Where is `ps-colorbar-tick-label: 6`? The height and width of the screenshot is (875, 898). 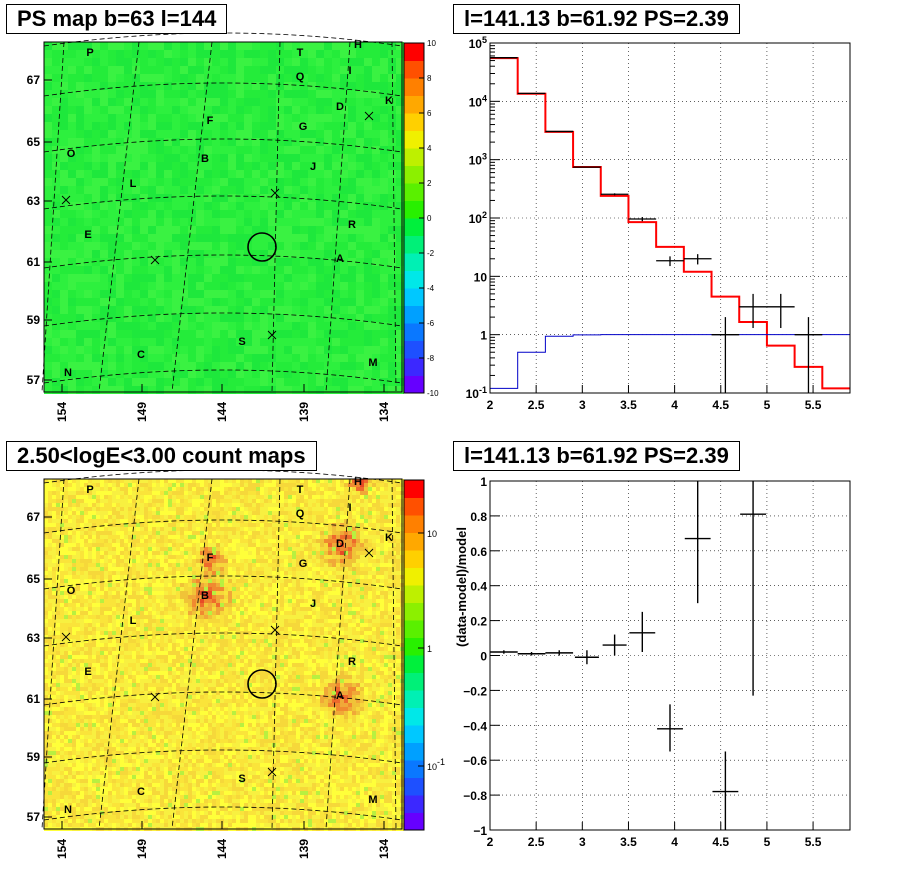 ps-colorbar-tick-label: 6 is located at coordinates (429, 113).